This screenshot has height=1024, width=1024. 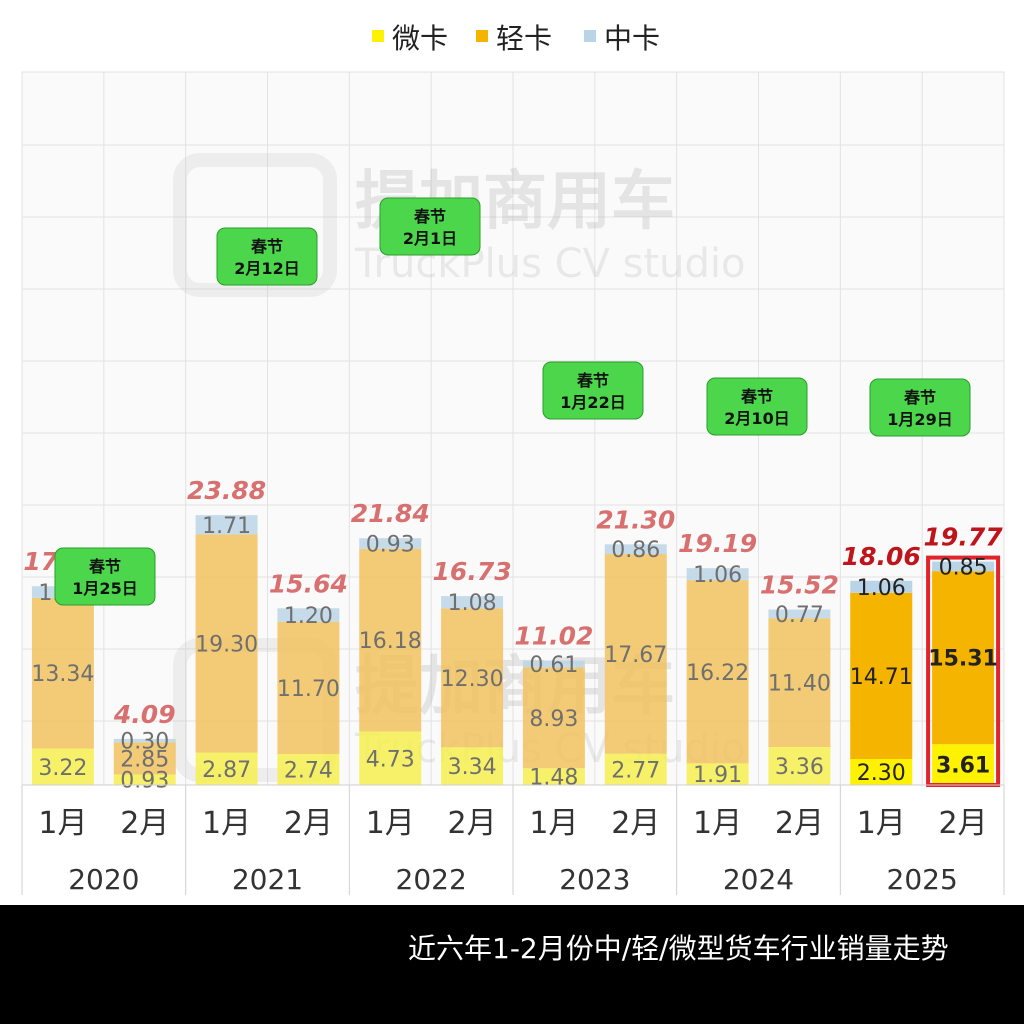 I want to click on total-value-label: 19.77, so click(x=964, y=537).